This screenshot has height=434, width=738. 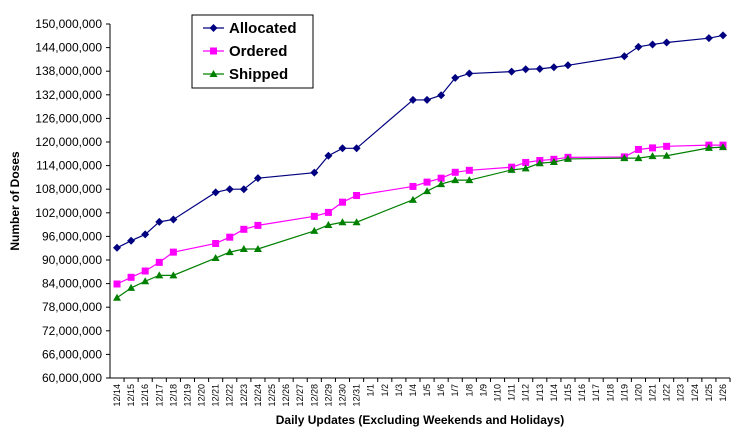 What do you see at coordinates (427, 390) in the screenshot?
I see `x-tick-label: 1/5` at bounding box center [427, 390].